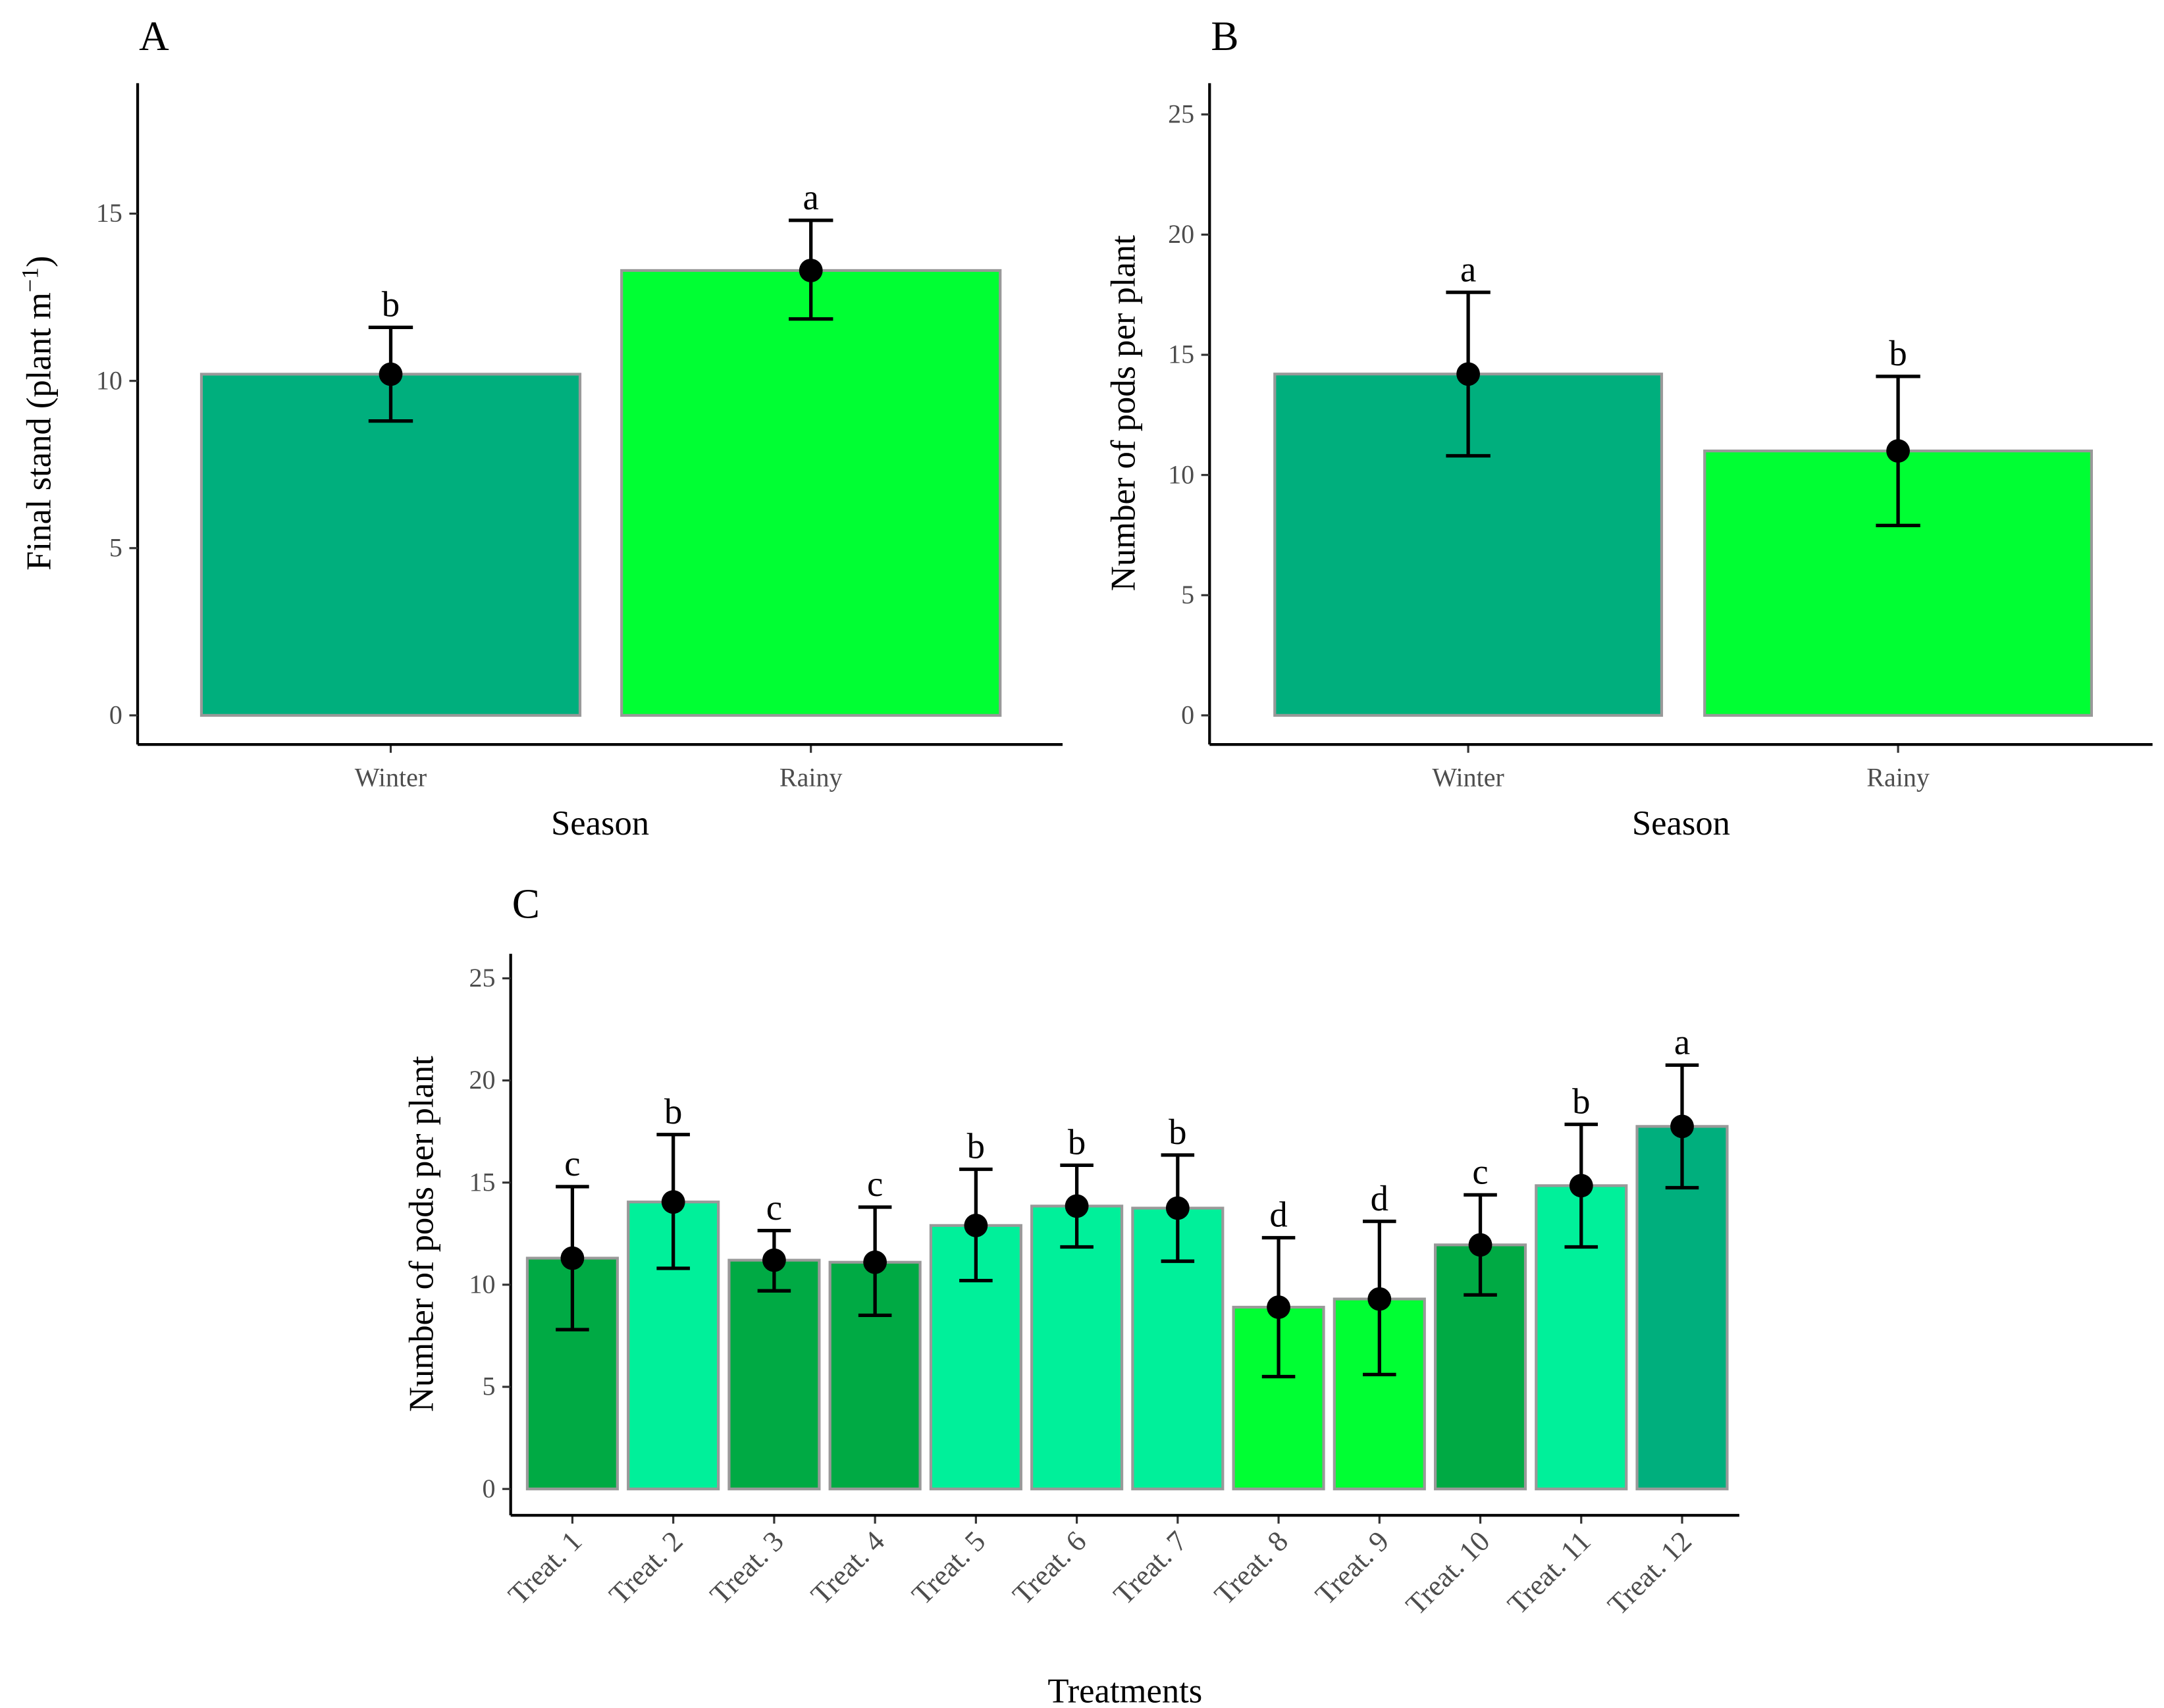  Describe the element at coordinates (1050, 1568) in the screenshot. I see `x-tick-label: Treat. 6` at that location.